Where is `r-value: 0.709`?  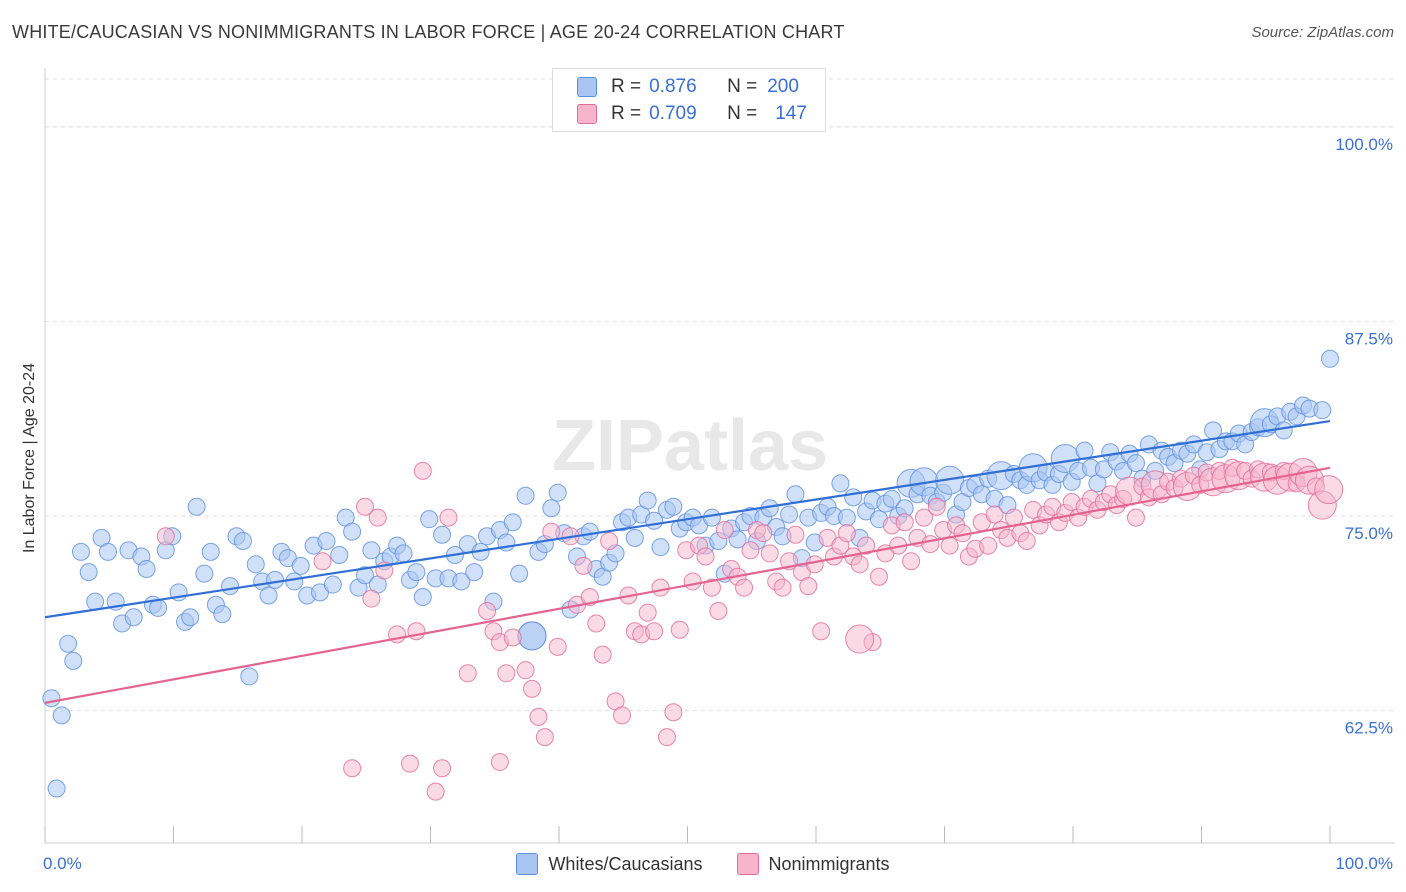 r-value: 0.709 is located at coordinates (673, 113).